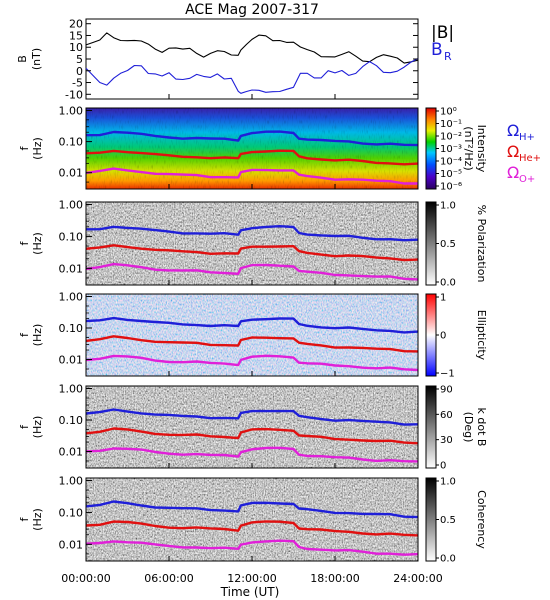 This screenshot has height=600, width=550. Describe the element at coordinates (446, 390) in the screenshot. I see `colorbar-tick-label: 90` at that location.